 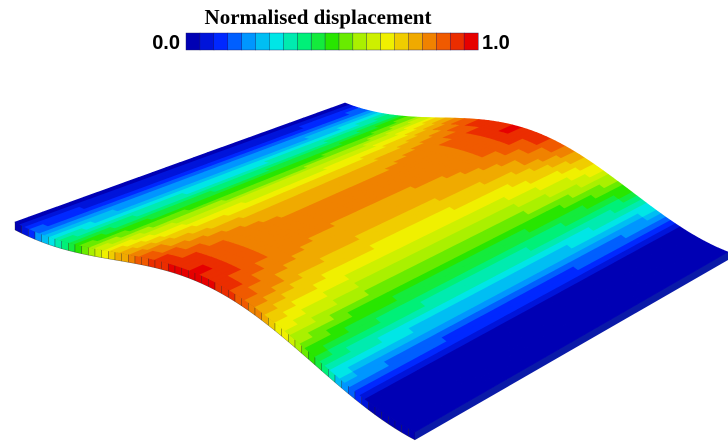 I want to click on colorbar, so click(x=332, y=41).